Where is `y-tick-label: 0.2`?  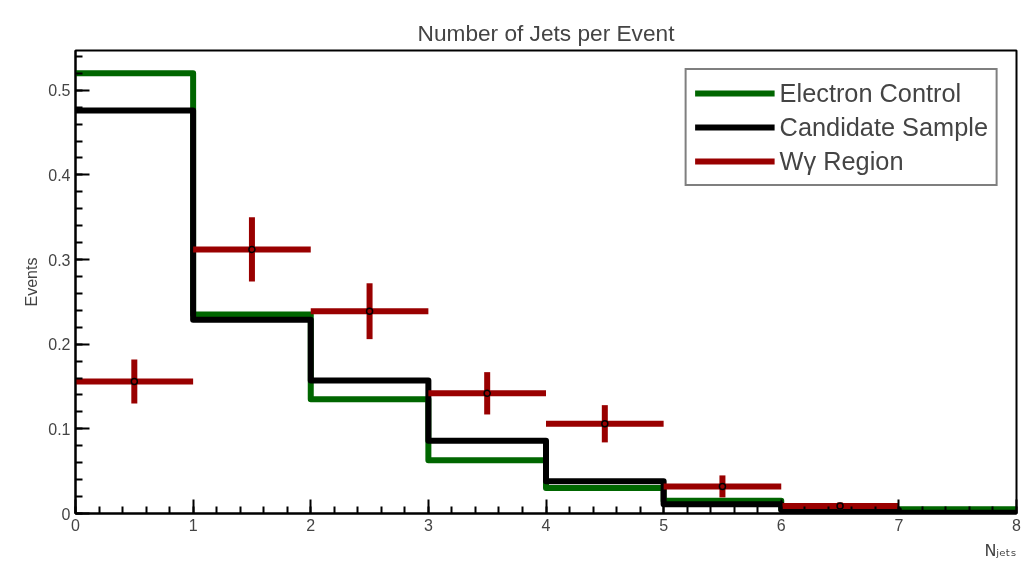
y-tick-label: 0.2 is located at coordinates (59, 345).